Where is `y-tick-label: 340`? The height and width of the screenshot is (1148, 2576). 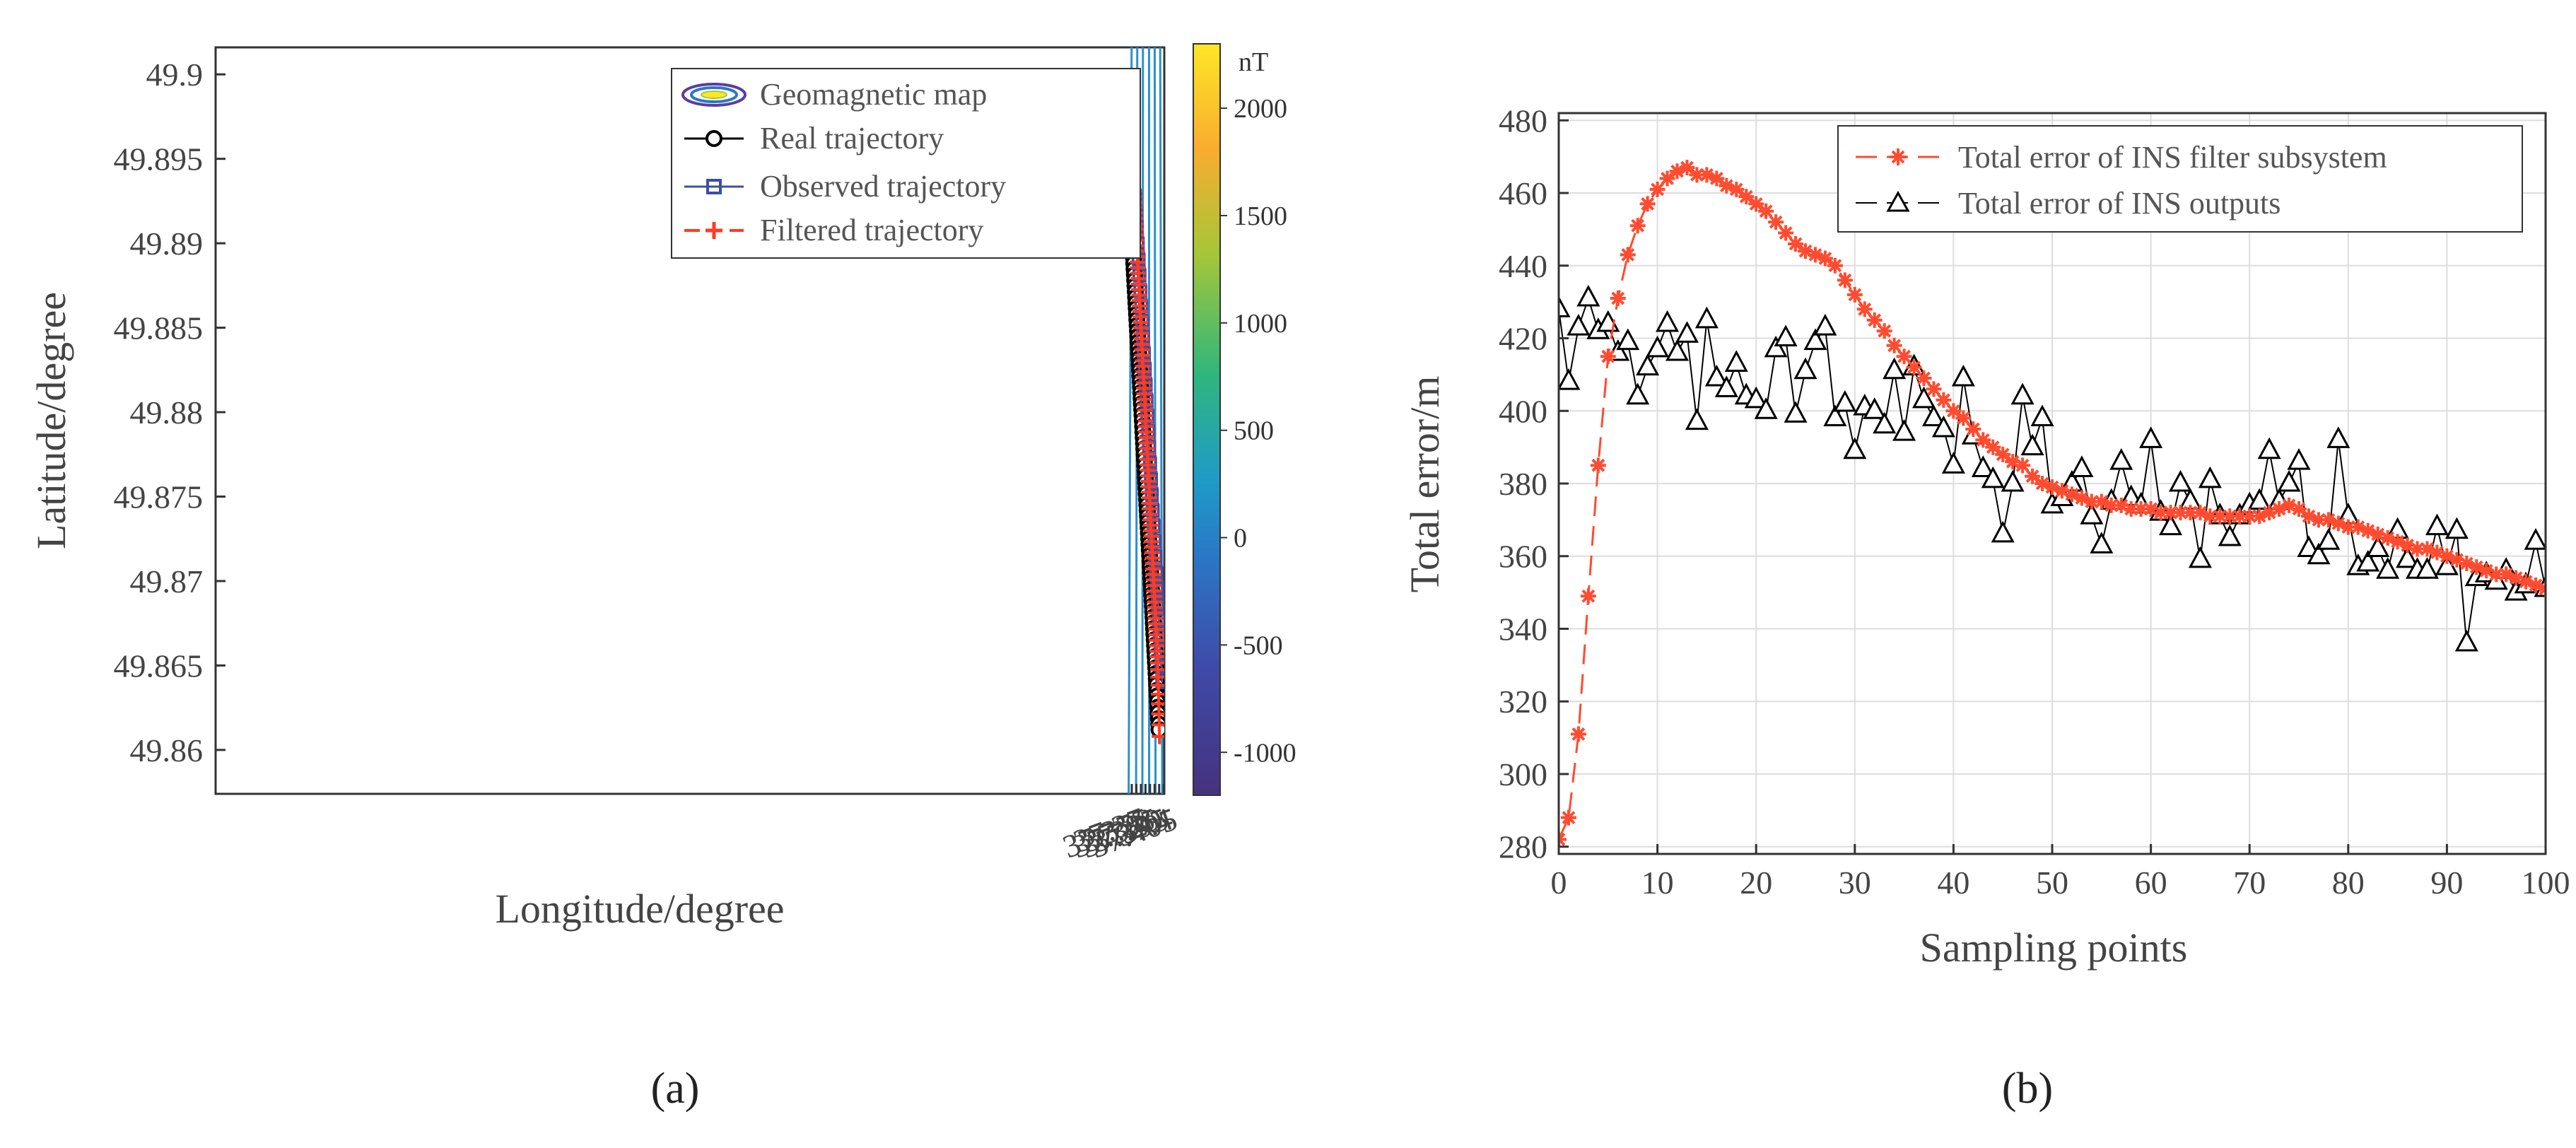
y-tick-label: 340 is located at coordinates (1523, 629).